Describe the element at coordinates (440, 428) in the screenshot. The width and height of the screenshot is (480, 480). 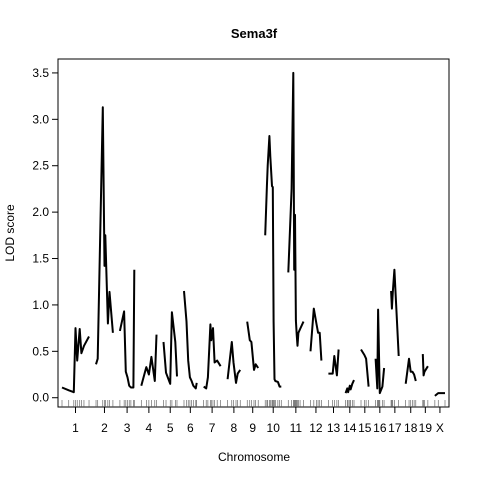
I see `x-tick-label-chr-X: X` at that location.